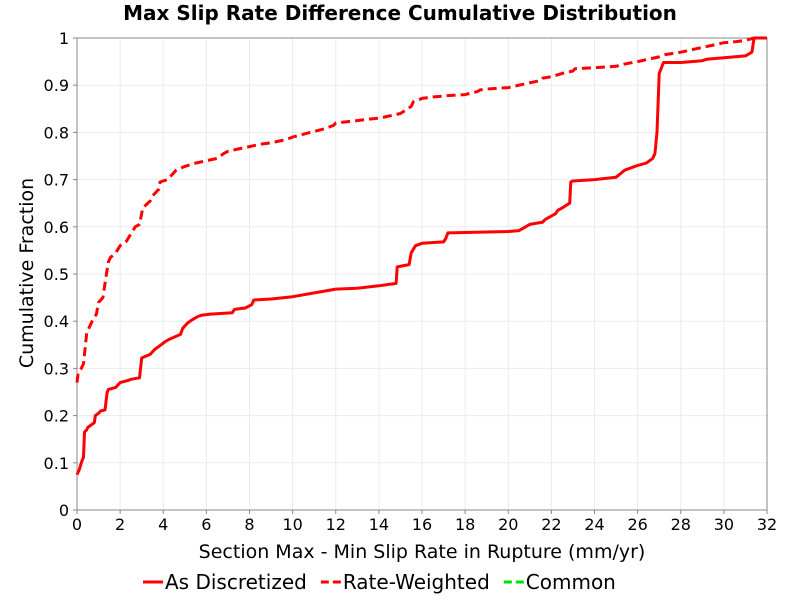  Describe the element at coordinates (56, 85) in the screenshot. I see `y-tick-label: 0.9` at that location.